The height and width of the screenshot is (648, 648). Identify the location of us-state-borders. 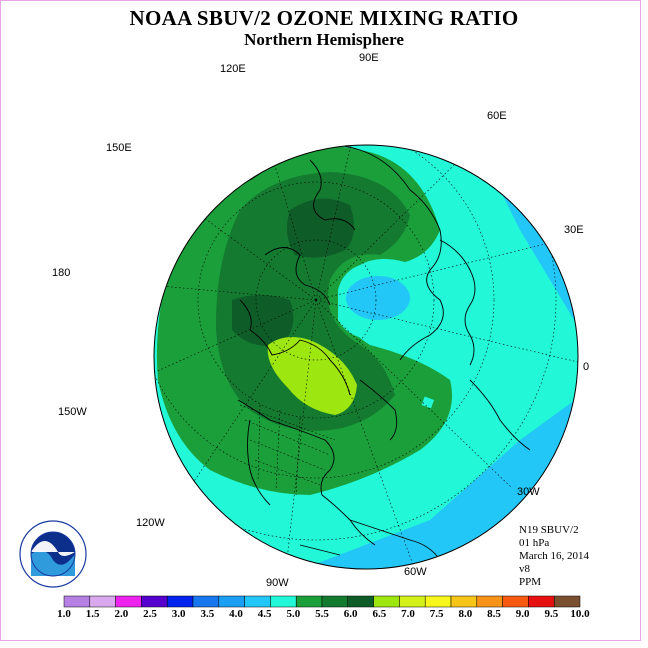
(287, 450).